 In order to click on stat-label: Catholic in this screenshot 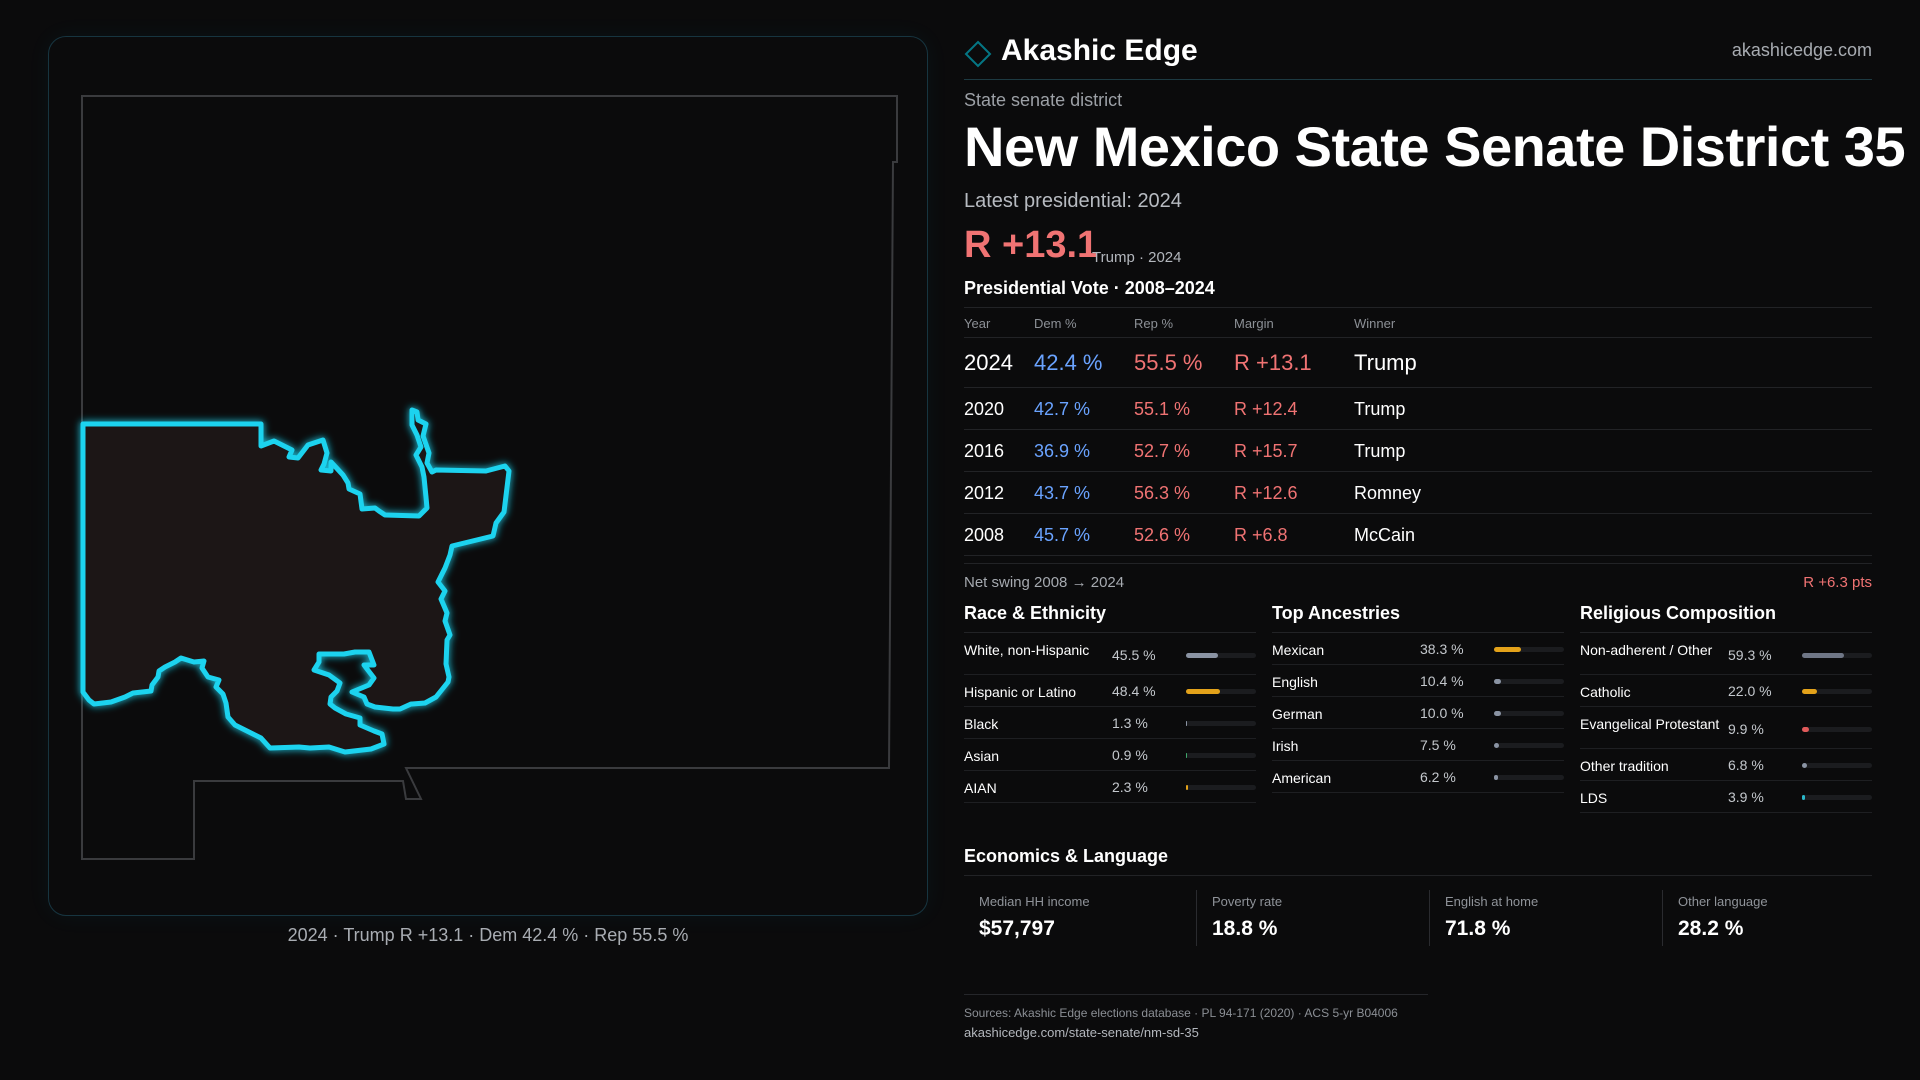, I will do `click(1605, 692)`.